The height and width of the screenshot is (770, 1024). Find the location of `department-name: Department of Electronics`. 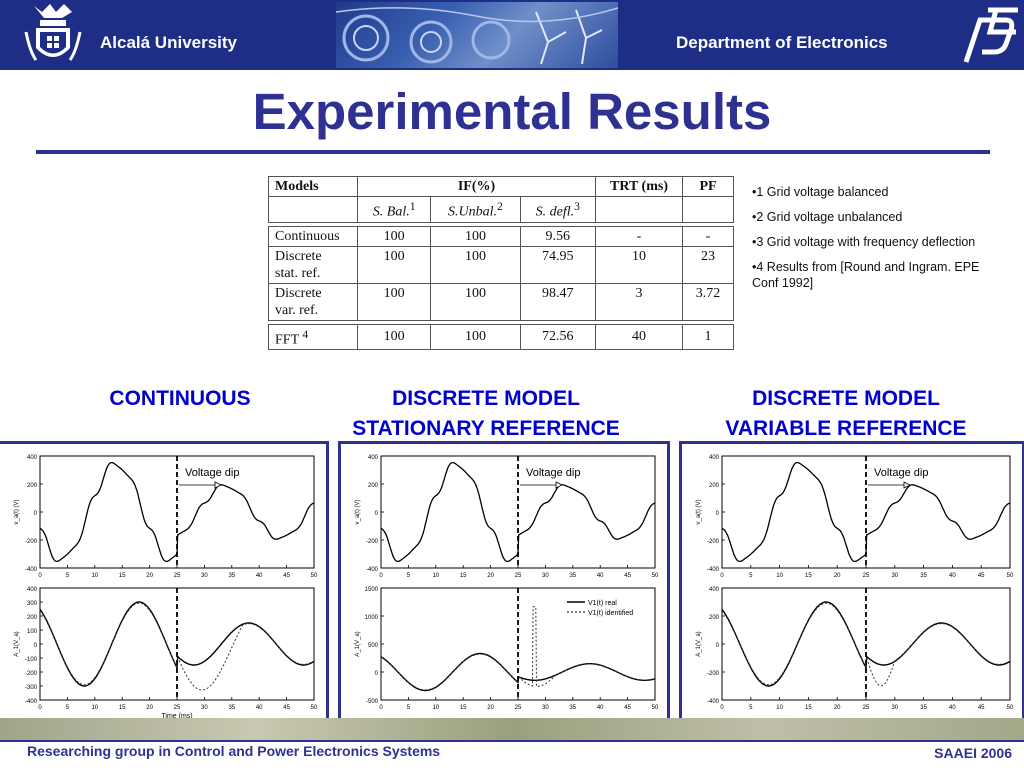

department-name: Department of Electronics is located at coordinates (782, 42).